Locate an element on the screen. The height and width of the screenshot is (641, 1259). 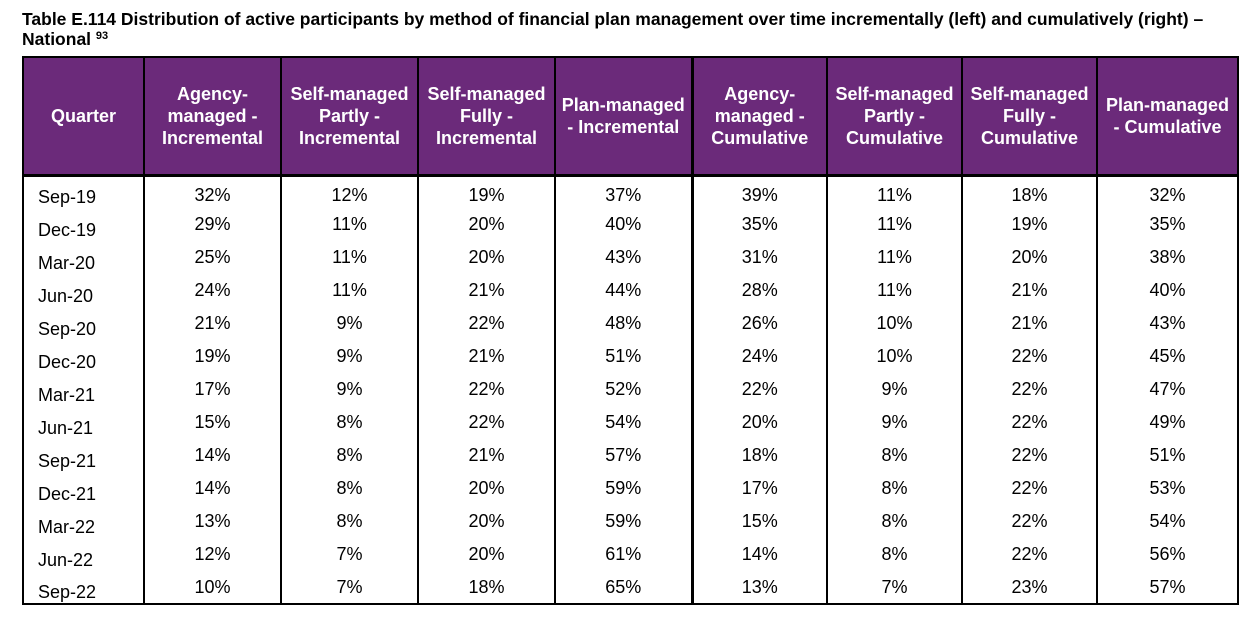
value-cell: 51% is located at coordinates (624, 356).